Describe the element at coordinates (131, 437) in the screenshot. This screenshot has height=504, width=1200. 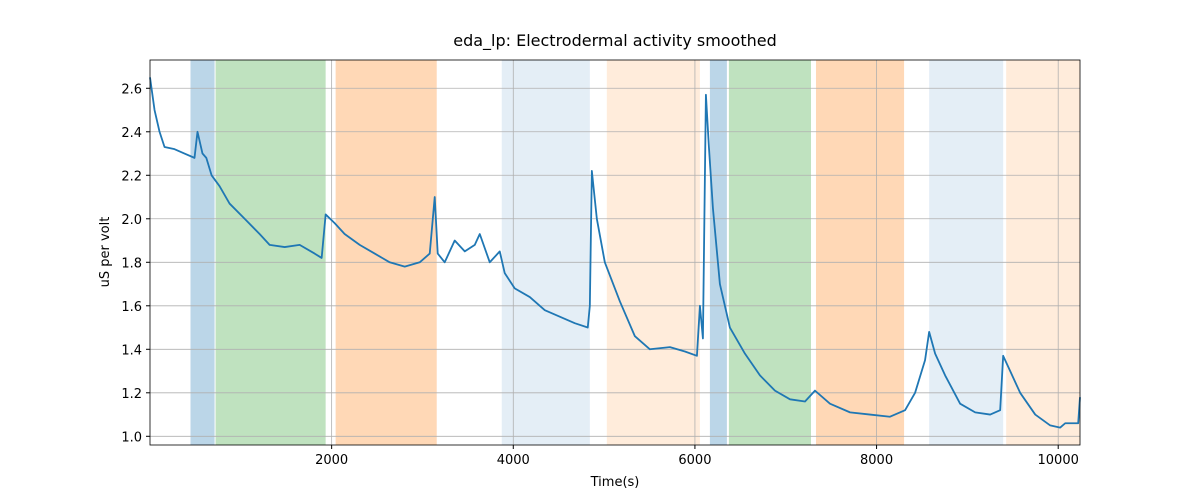
I see `y-tick-label: 1.0` at that location.